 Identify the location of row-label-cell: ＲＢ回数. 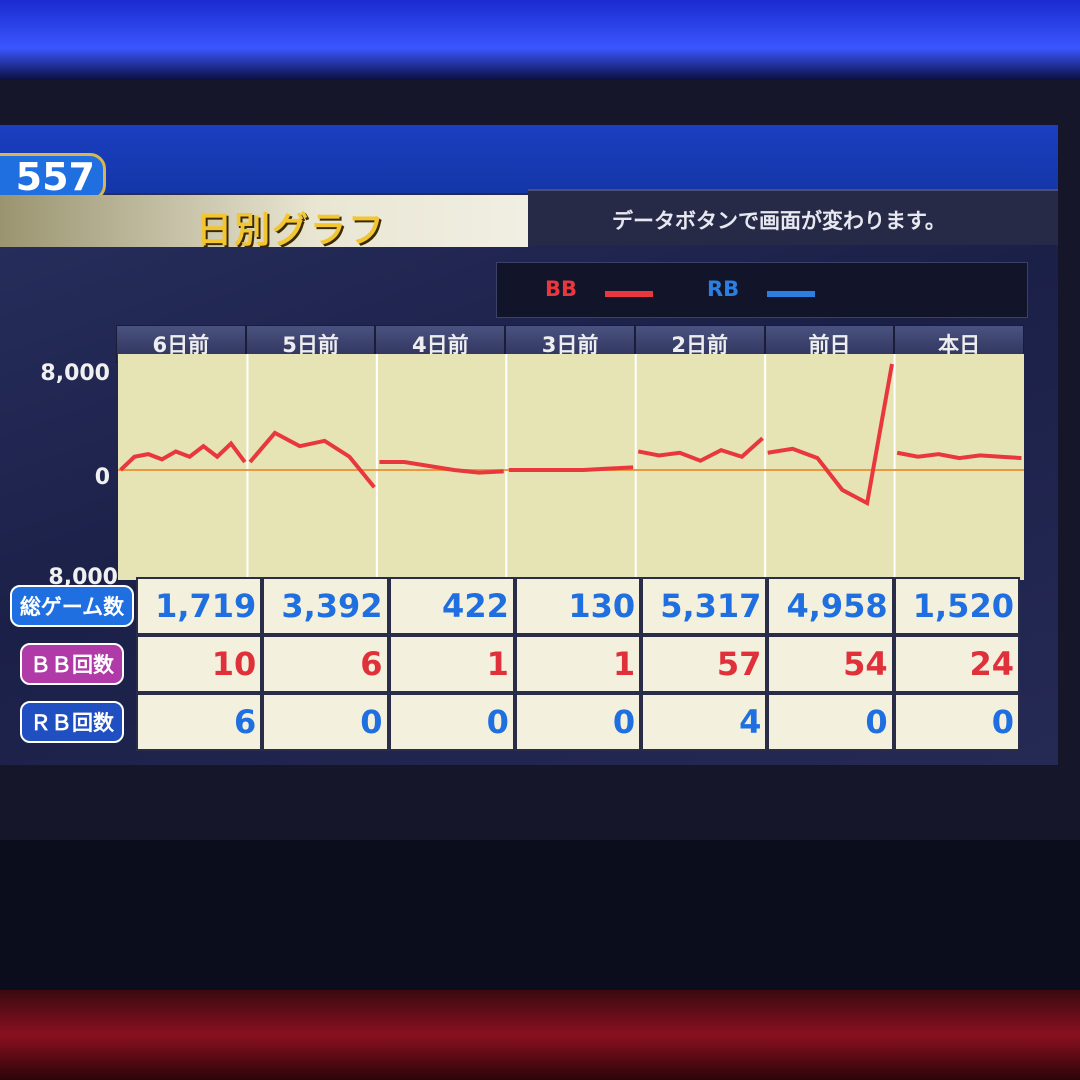
(72, 722).